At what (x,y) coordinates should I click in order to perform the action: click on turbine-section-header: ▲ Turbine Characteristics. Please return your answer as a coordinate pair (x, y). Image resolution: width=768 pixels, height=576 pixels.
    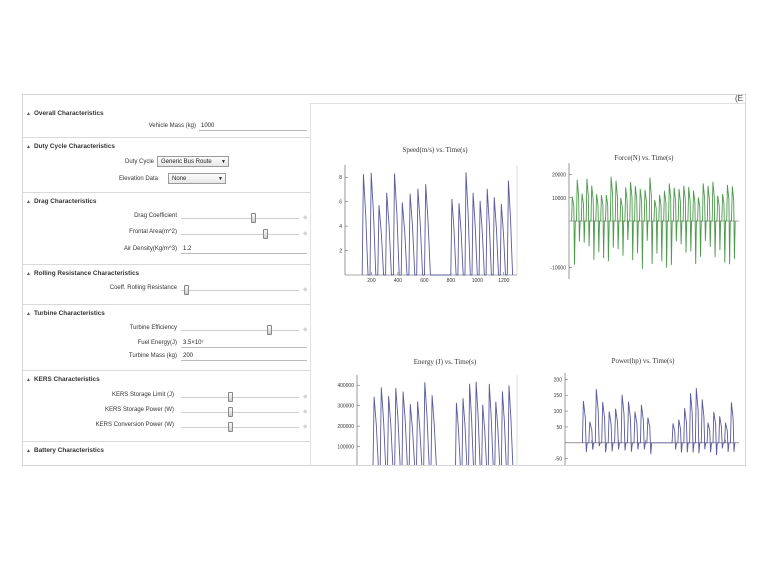
    Looking at the image, I should click on (65, 313).